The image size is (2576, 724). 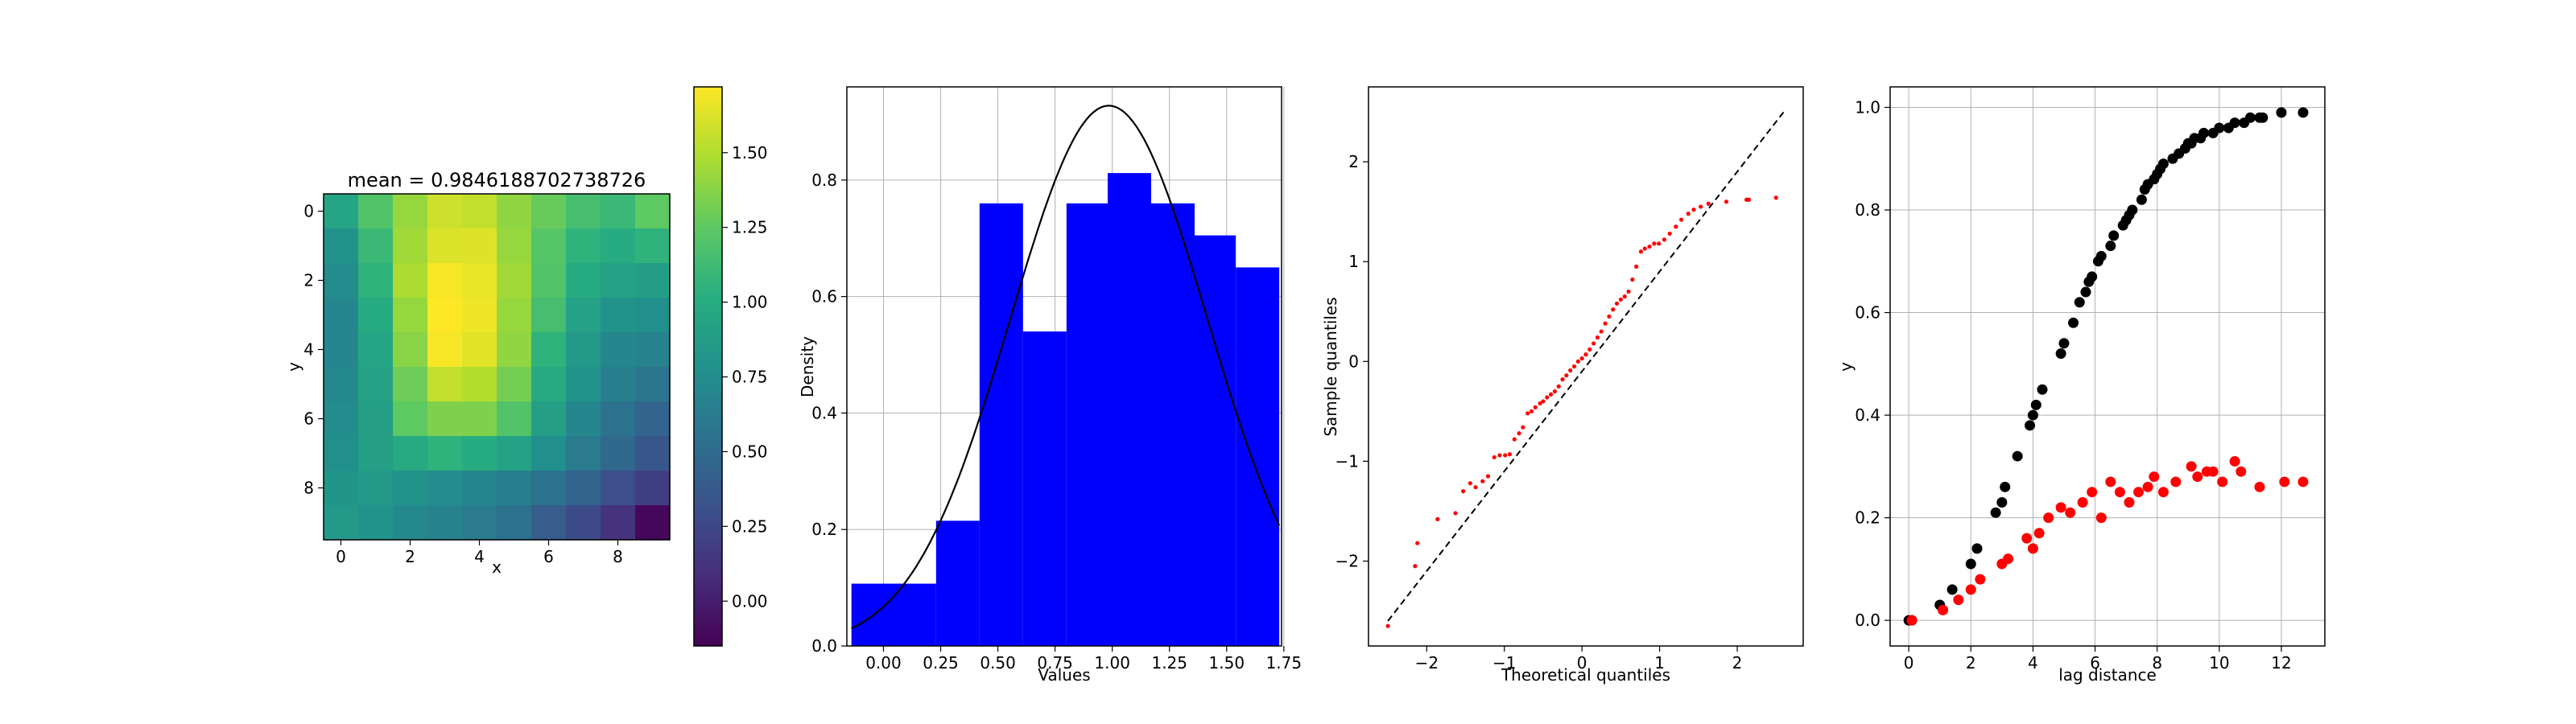 I want to click on heatmap-ytick-label: 8, so click(x=308, y=489).